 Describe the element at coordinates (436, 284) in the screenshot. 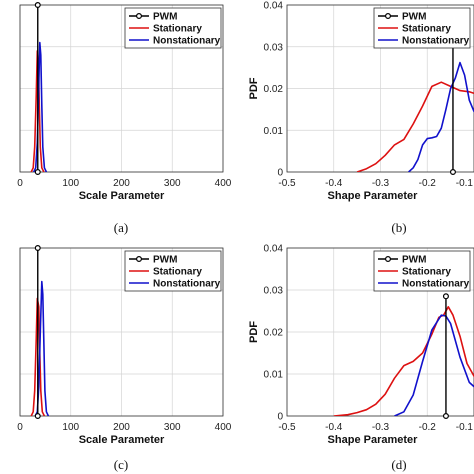

I see `p4-legend-label-2: Nonstationary` at that location.